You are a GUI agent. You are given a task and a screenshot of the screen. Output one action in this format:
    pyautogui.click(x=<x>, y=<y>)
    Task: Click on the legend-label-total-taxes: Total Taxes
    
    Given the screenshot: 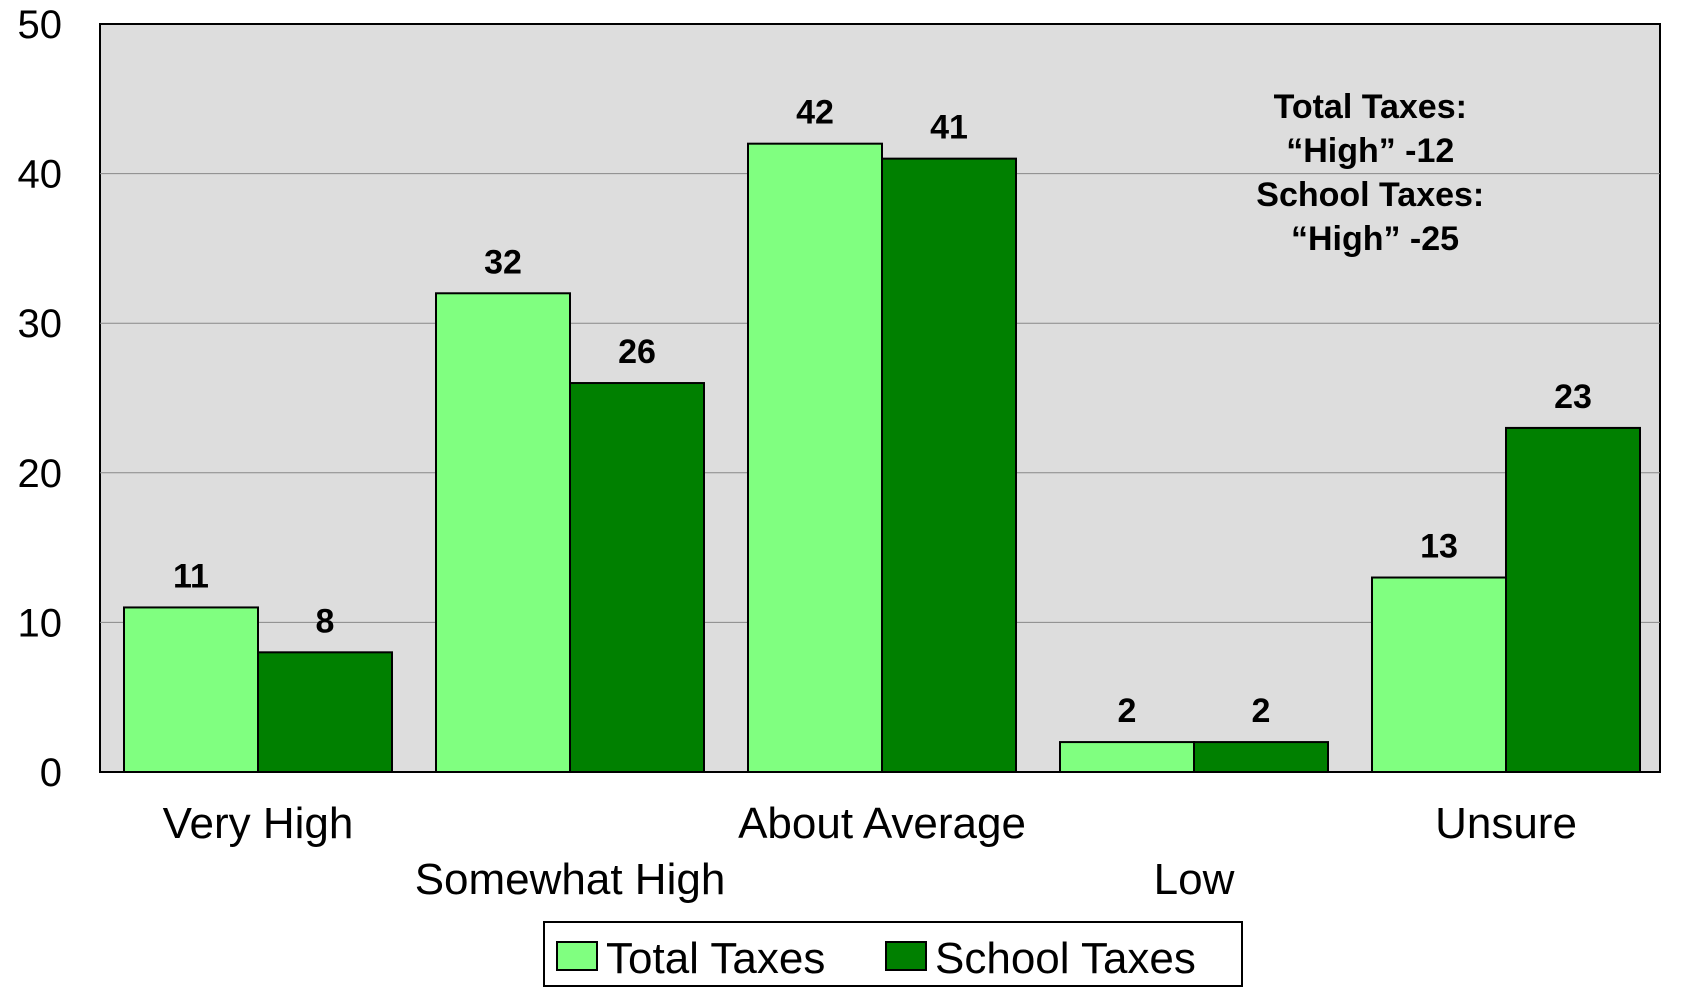 What is the action you would take?
    pyautogui.click(x=715, y=958)
    